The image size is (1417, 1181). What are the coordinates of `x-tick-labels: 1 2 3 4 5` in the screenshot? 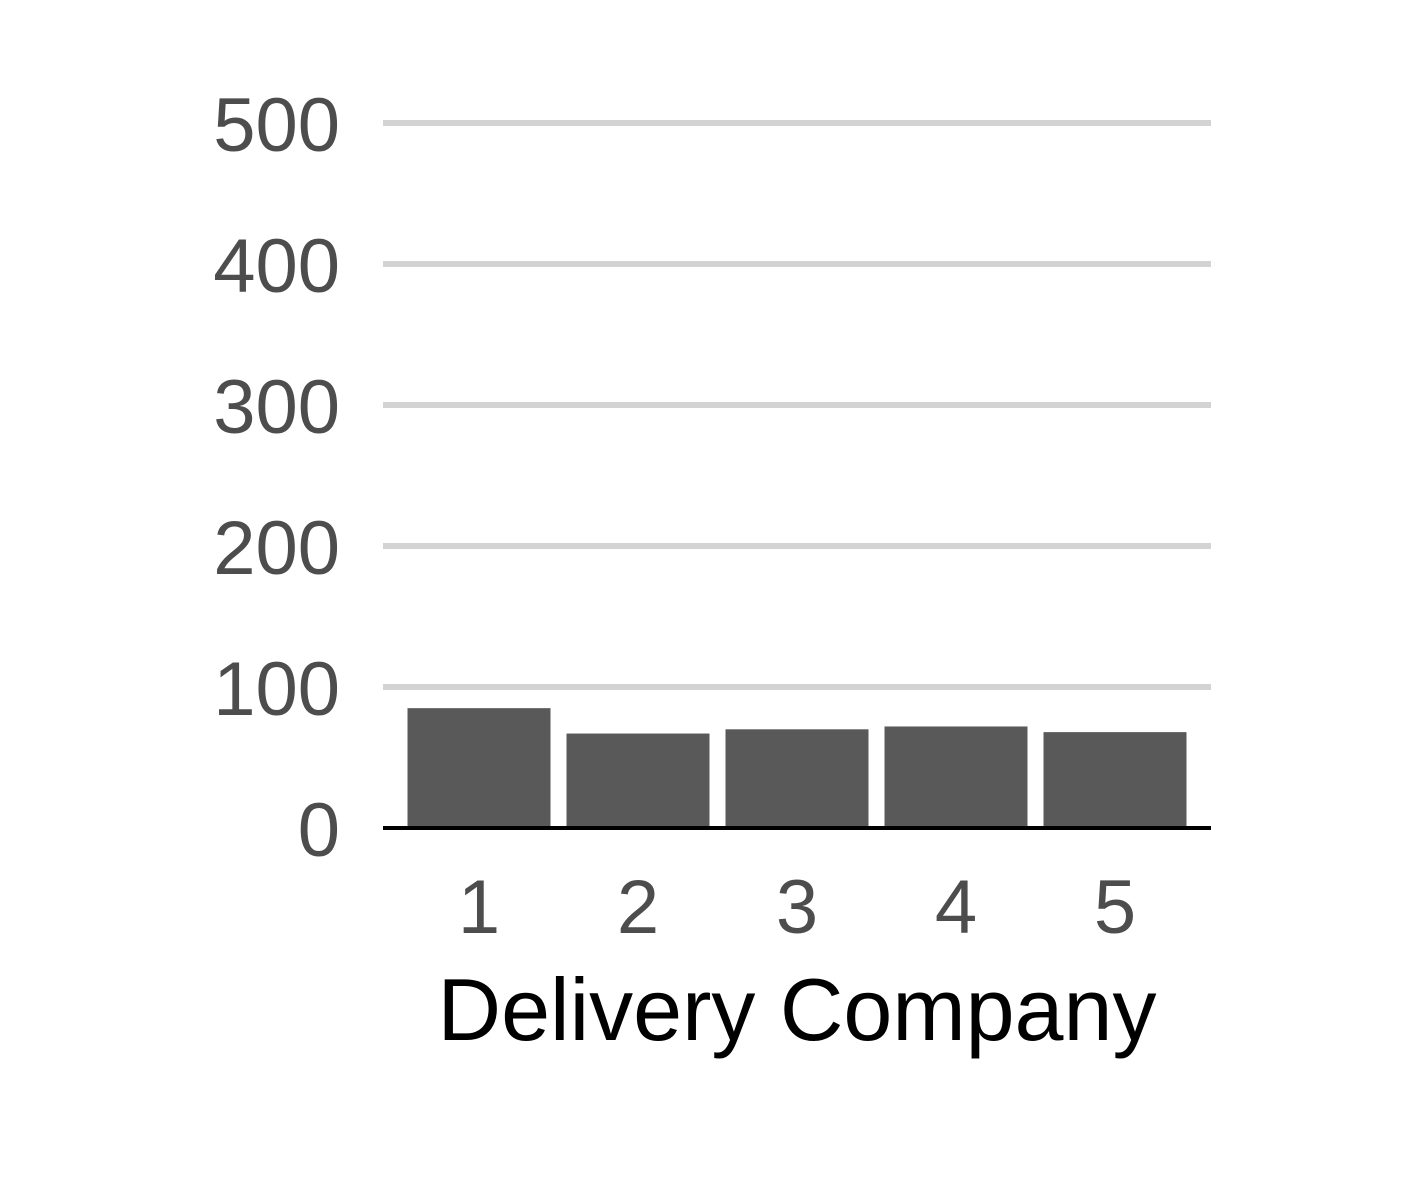 It's located at (797, 907).